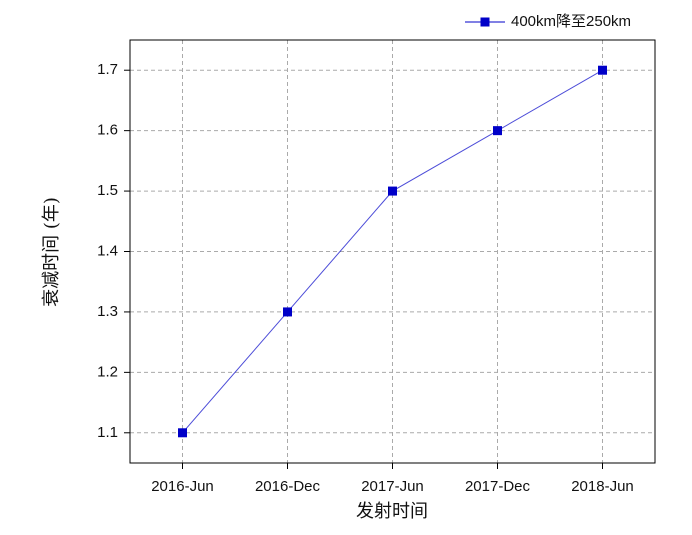 This screenshot has width=692, height=535. What do you see at coordinates (392, 486) in the screenshot?
I see `x-tick-label: 2017-Jun` at bounding box center [392, 486].